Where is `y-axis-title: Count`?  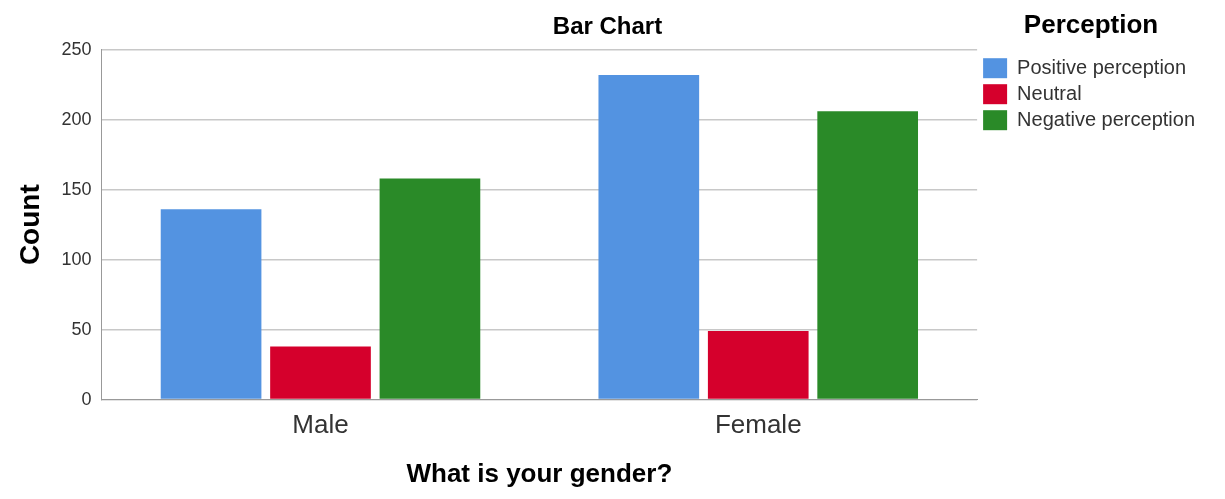 y-axis-title: Count is located at coordinates (29, 225).